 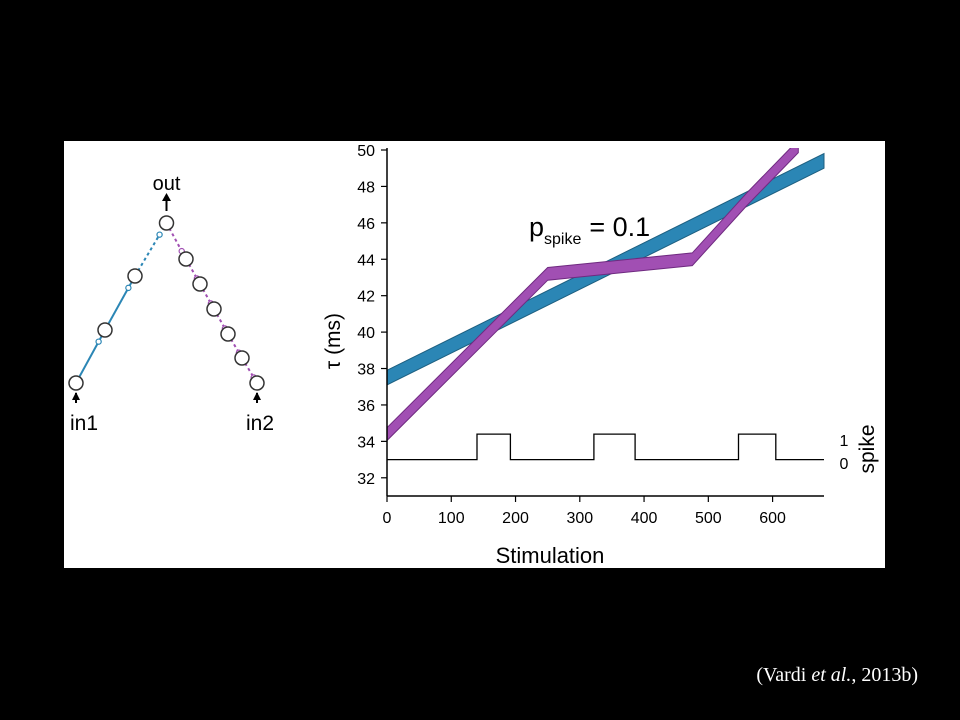 What do you see at coordinates (333, 341) in the screenshot?
I see `y-axis-label: τ (ms)` at bounding box center [333, 341].